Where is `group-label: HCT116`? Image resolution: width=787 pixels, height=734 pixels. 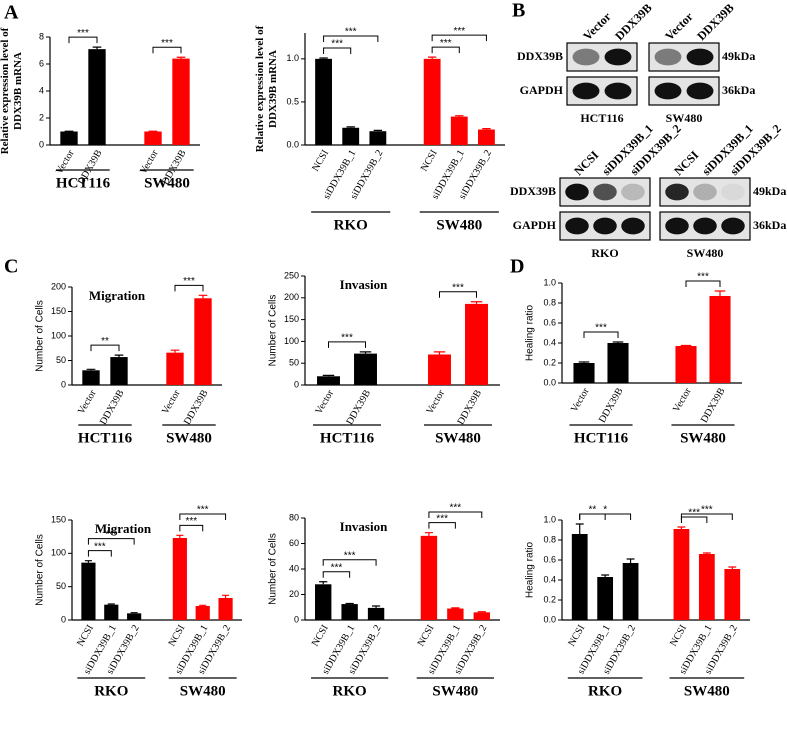
group-label: HCT116 is located at coordinates (83, 183).